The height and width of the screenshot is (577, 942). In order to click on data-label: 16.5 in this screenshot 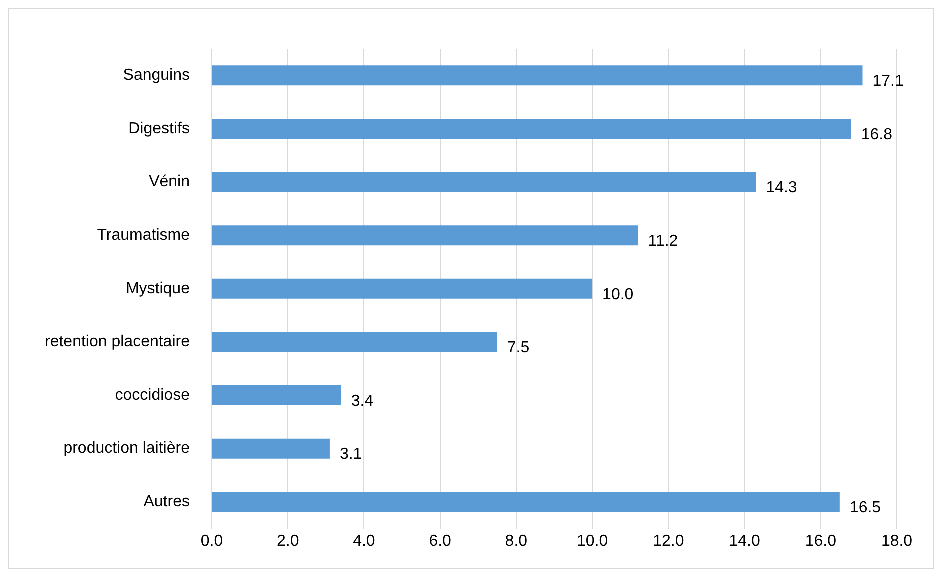, I will do `click(866, 508)`.